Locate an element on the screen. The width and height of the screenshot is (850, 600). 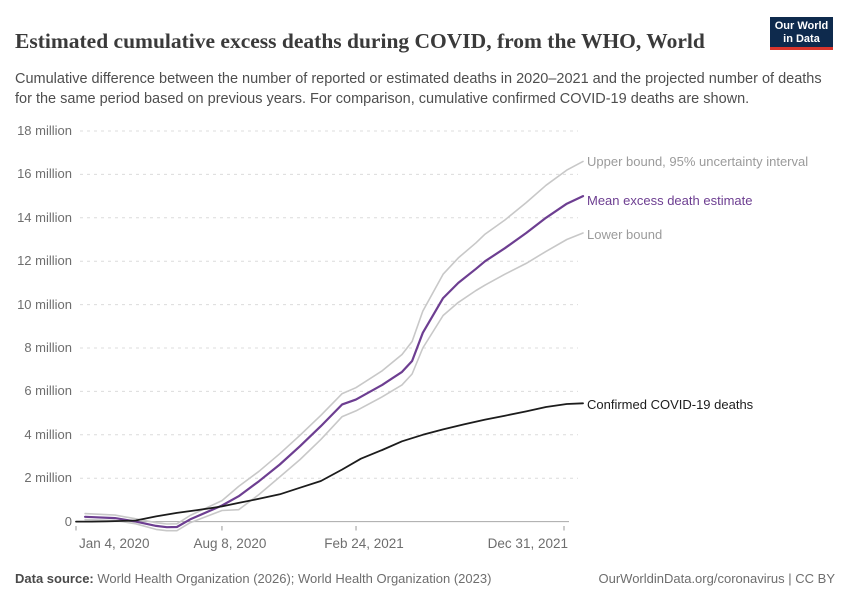
series-label-mean-excess: Mean excess death estimate is located at coordinates (670, 200).